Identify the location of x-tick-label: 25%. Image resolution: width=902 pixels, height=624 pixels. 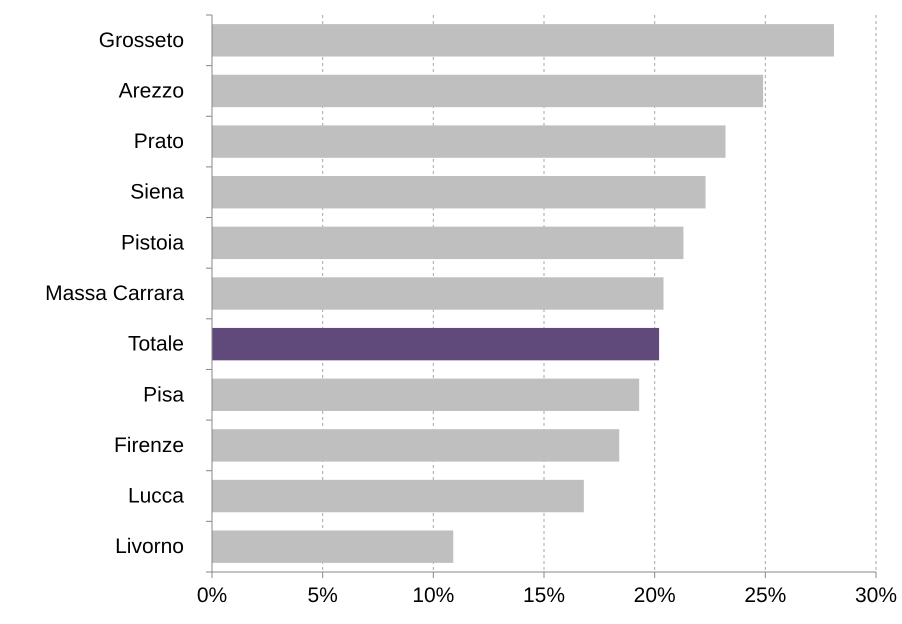
(765, 595).